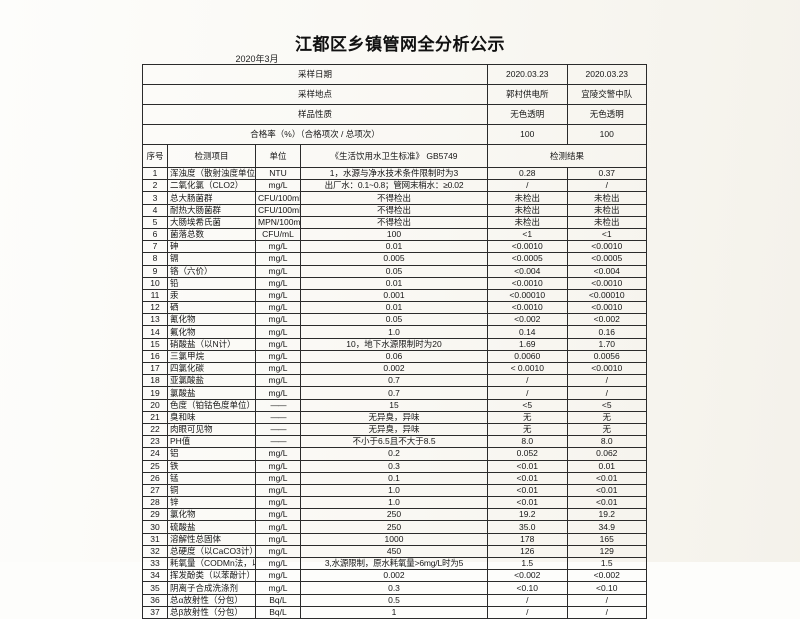 The height and width of the screenshot is (619, 800). I want to click on table-row: 17 四氯化碳 mg/L 0.002 < 0.0010 <0.0010, so click(395, 368).